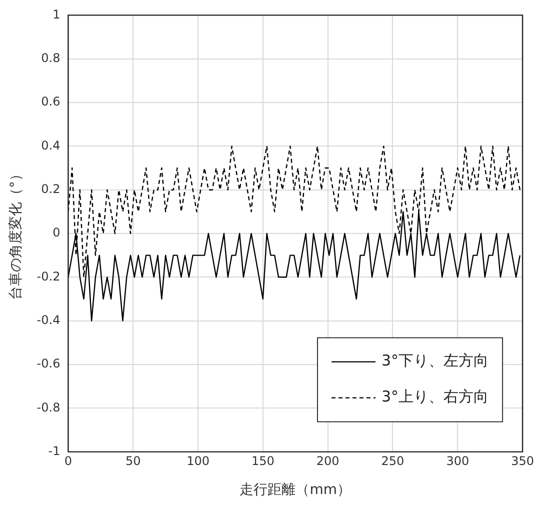 The width and height of the screenshot is (537, 507). Describe the element at coordinates (328, 461) in the screenshot. I see `x-tick-label: 200` at that location.